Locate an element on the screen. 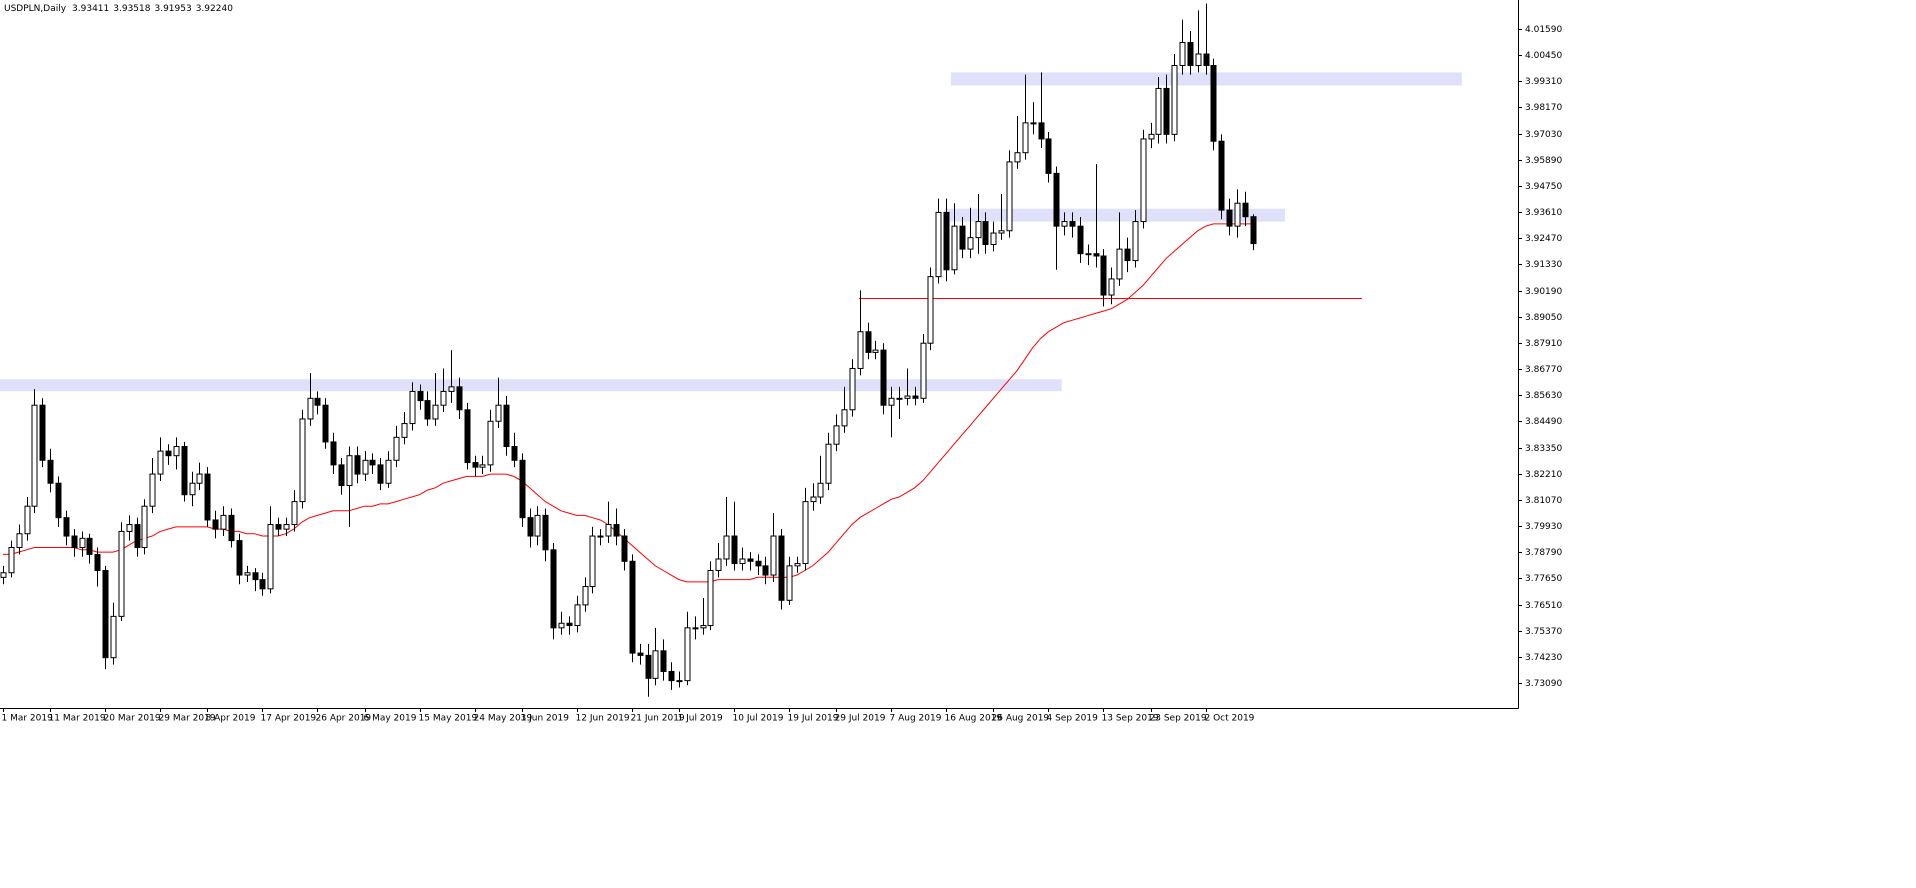 The width and height of the screenshot is (1916, 888). x-tick-label: 10 Jul 2019 is located at coordinates (758, 719).